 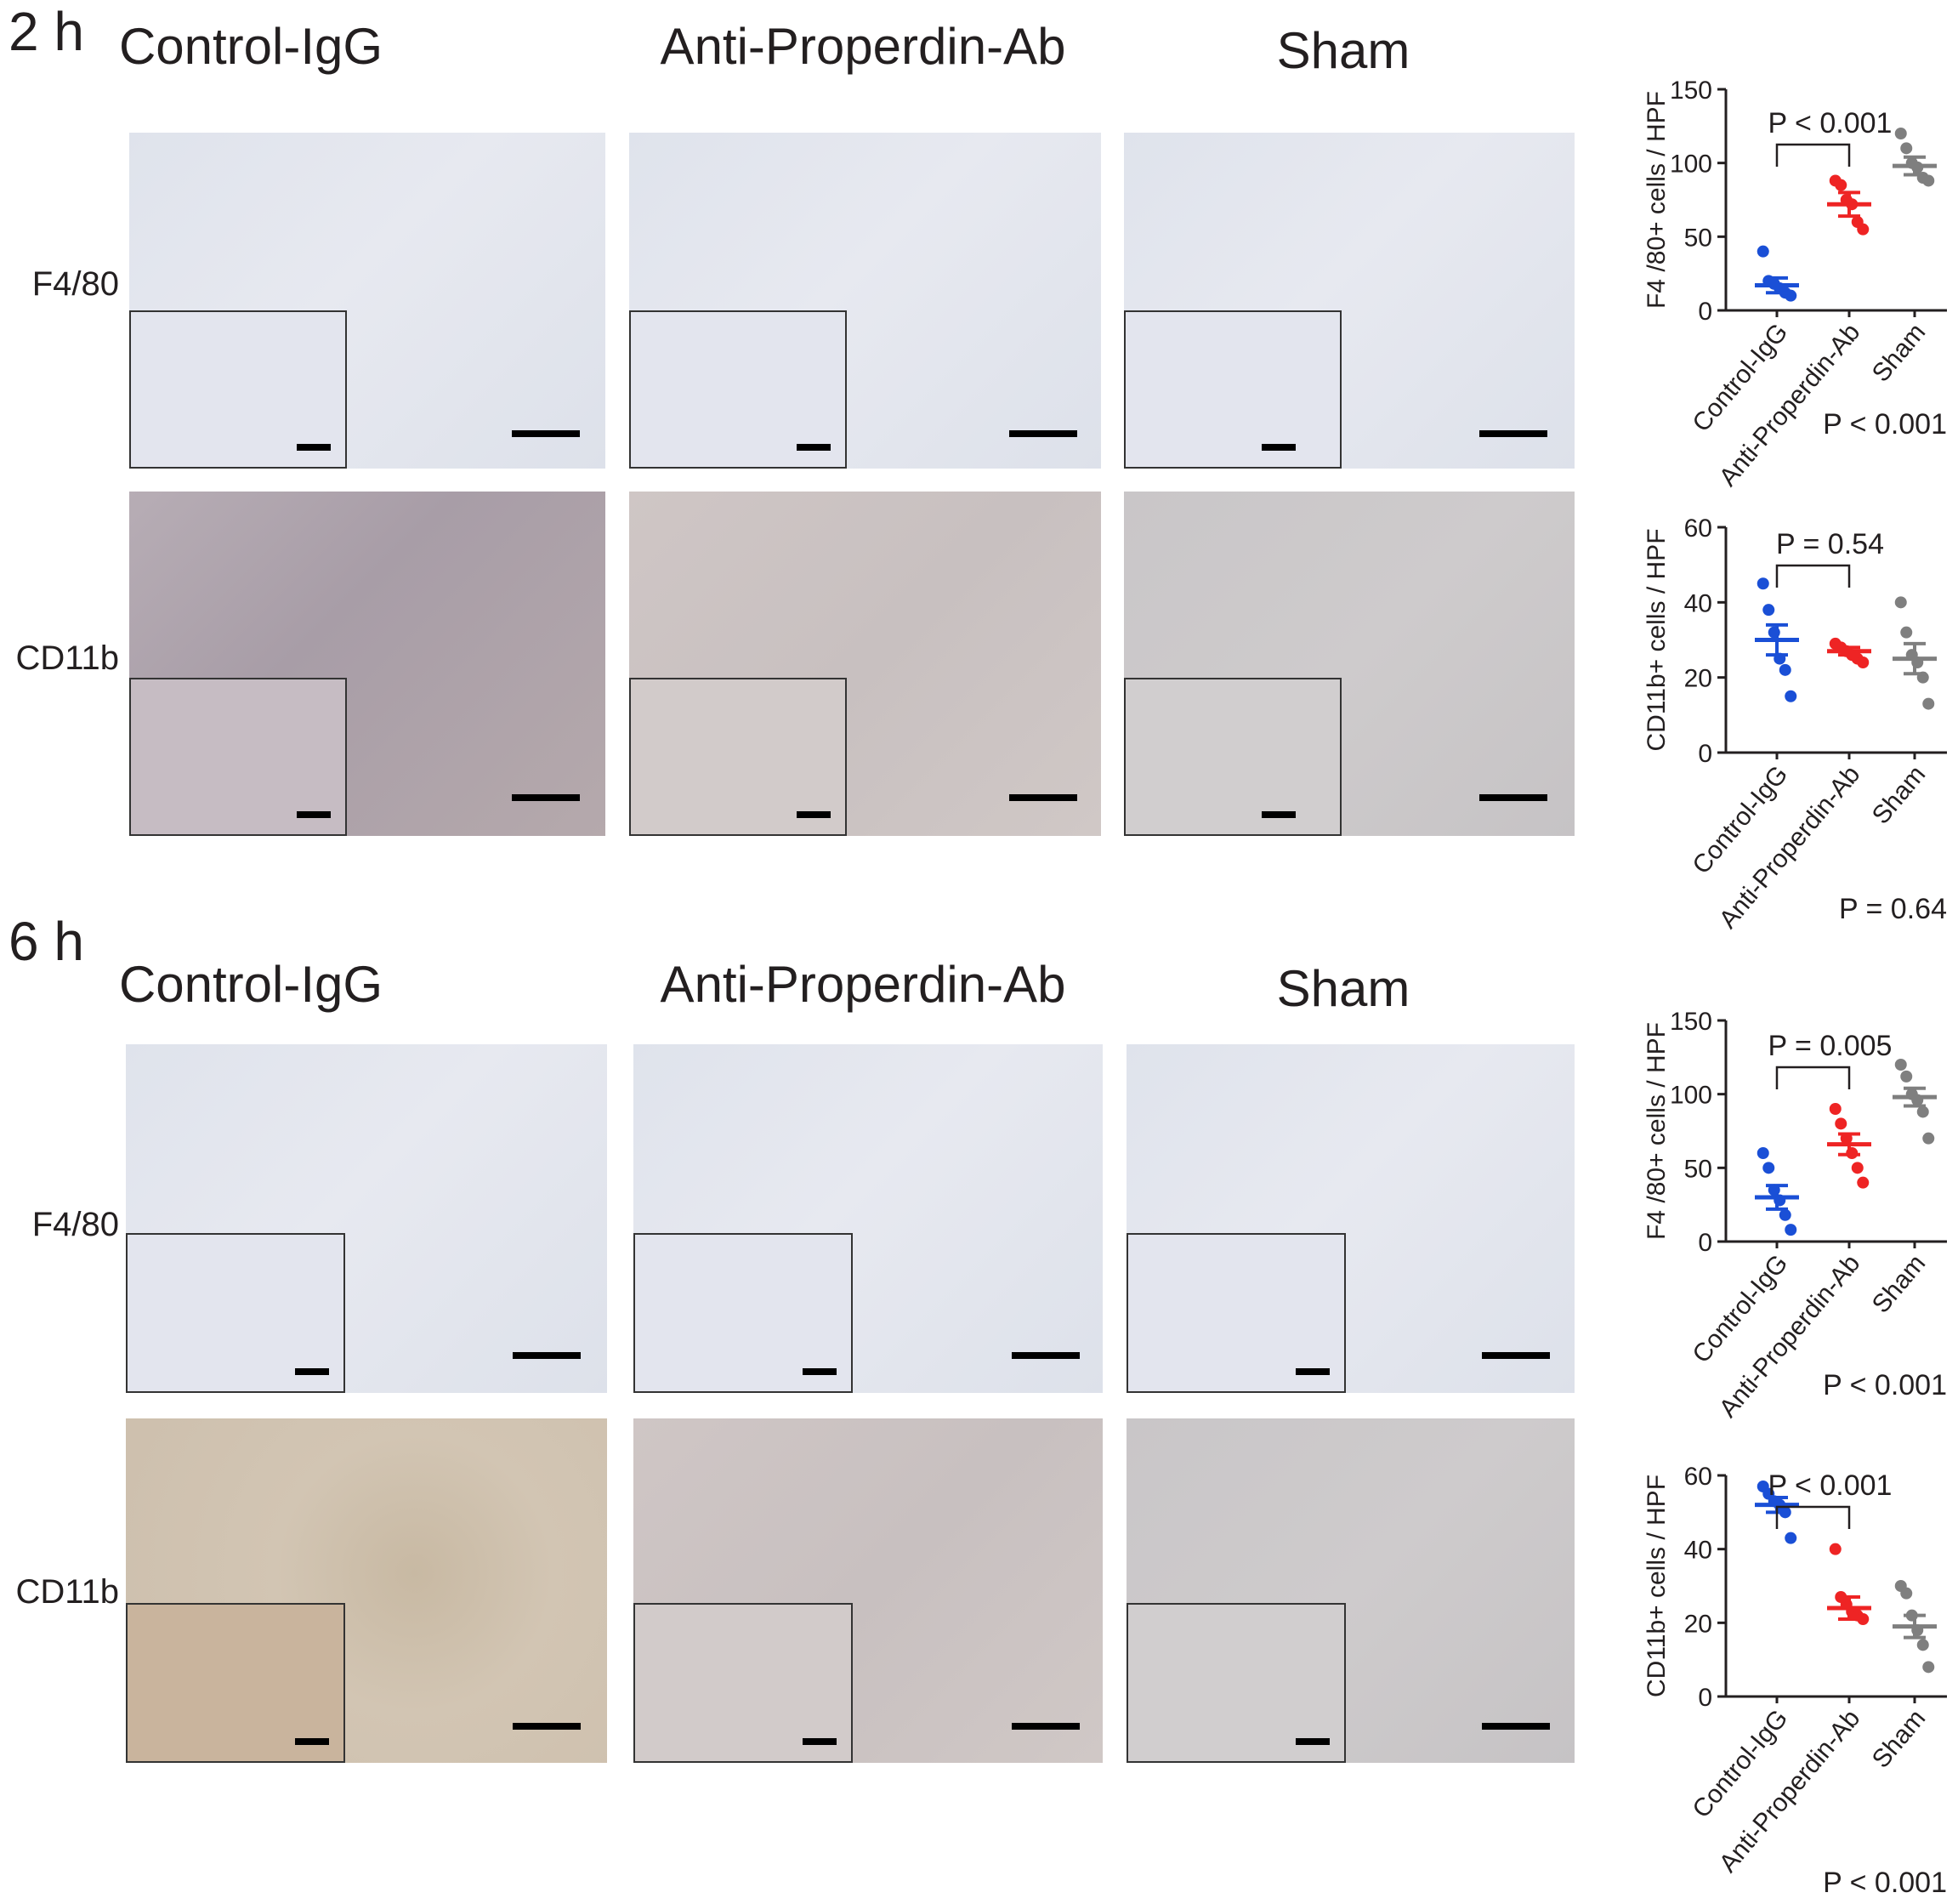 I want to click on inset-6h-cd11b-sham, so click(x=1236, y=1683).